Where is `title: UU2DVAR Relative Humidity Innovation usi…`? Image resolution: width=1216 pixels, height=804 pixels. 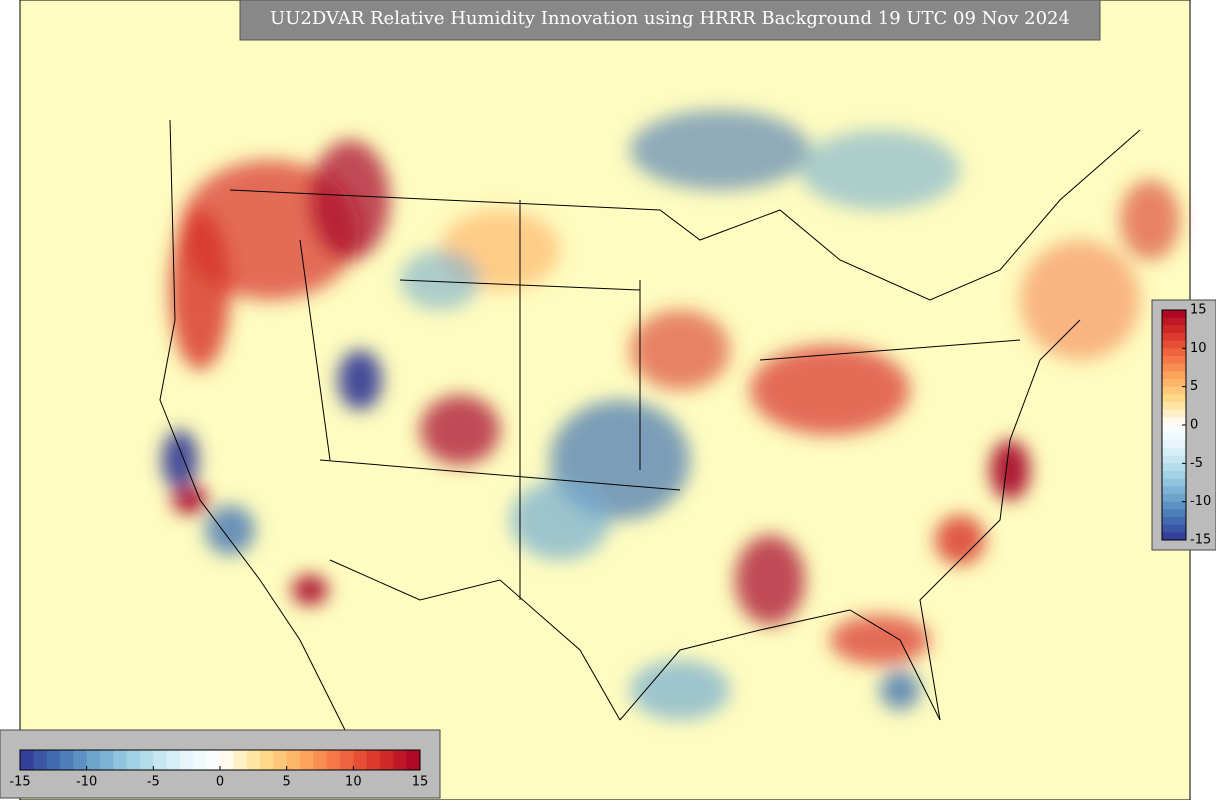
title: UU2DVAR Relative Humidity Innovation usi… is located at coordinates (670, 18).